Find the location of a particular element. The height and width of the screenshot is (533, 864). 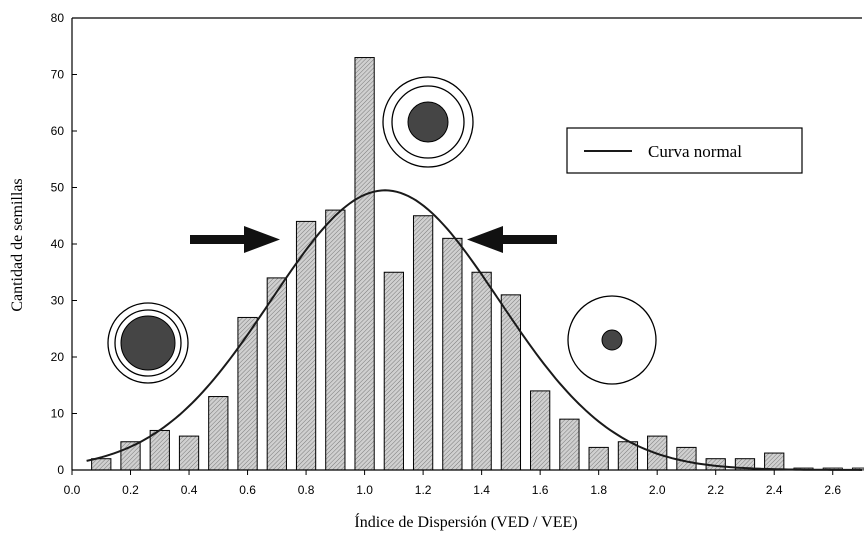

large-seed-circle-icon is located at coordinates (148, 343).